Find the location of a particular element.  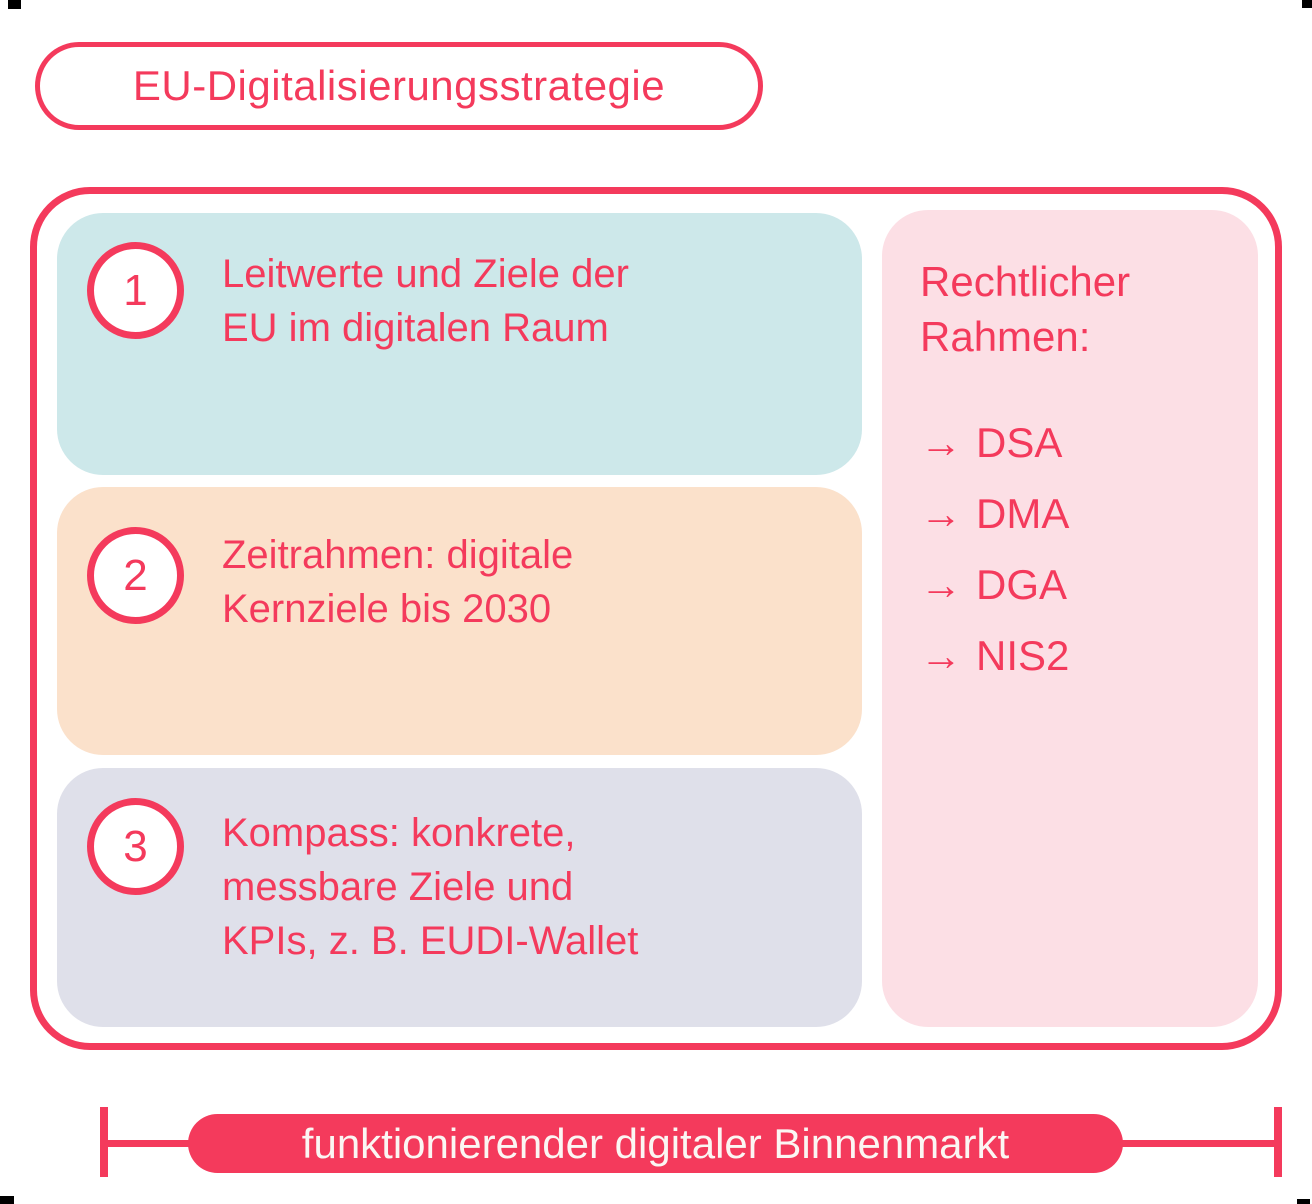

crop-mark-bottom-left is located at coordinates (7, 1200).